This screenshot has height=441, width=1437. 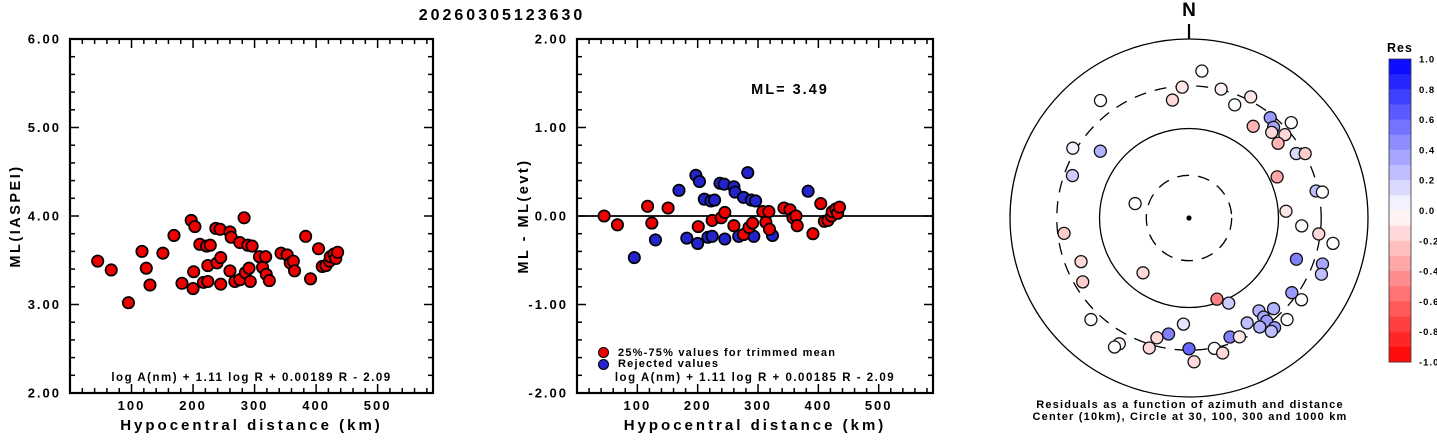 I want to click on colorbar-title: Res, so click(x=1400, y=48).